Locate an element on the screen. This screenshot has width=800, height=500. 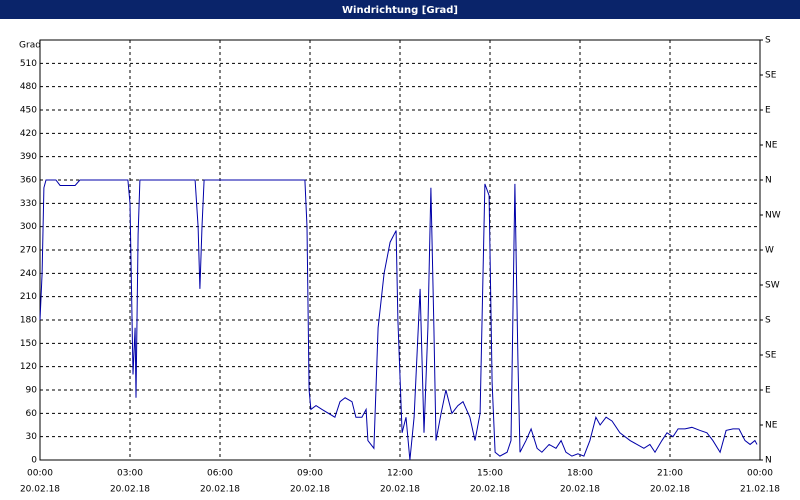
y-tick-label: 210 is located at coordinates (28, 297).